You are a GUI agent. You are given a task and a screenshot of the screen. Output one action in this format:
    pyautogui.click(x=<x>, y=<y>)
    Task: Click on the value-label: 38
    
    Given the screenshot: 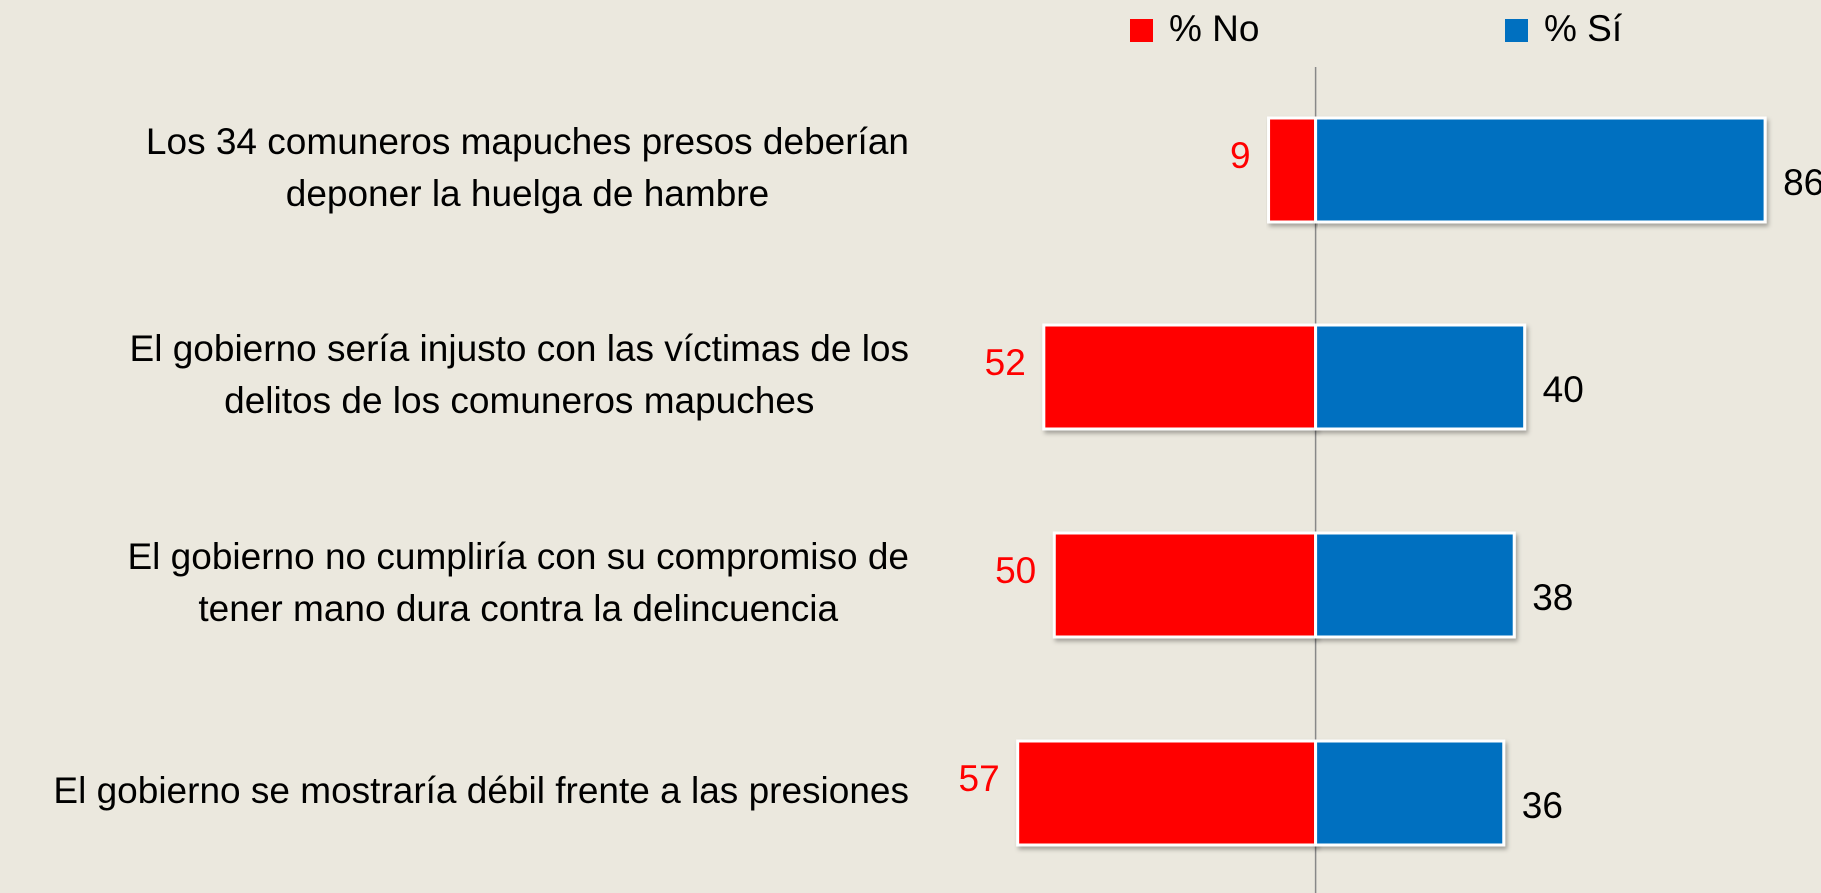 What is the action you would take?
    pyautogui.click(x=1552, y=597)
    